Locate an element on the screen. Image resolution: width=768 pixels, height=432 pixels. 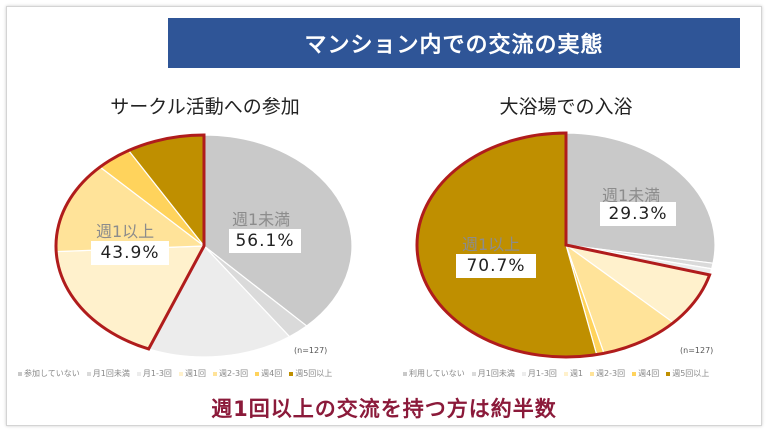
group-value-under-weekly-circle: 56.1% is located at coordinates (265, 241).